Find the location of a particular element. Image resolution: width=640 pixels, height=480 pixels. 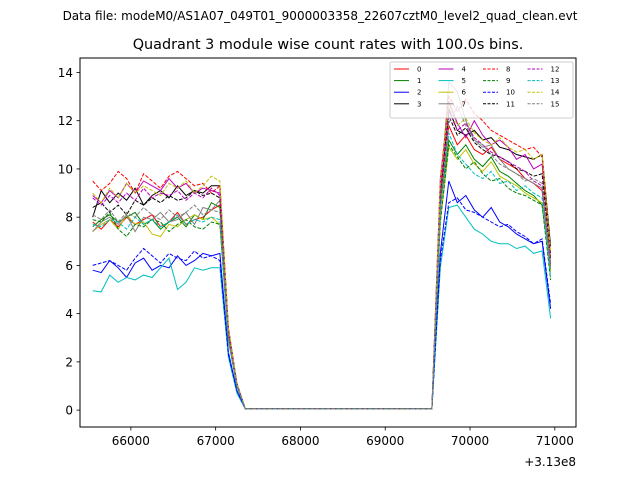

x-tick-label: 66000 is located at coordinates (131, 441).